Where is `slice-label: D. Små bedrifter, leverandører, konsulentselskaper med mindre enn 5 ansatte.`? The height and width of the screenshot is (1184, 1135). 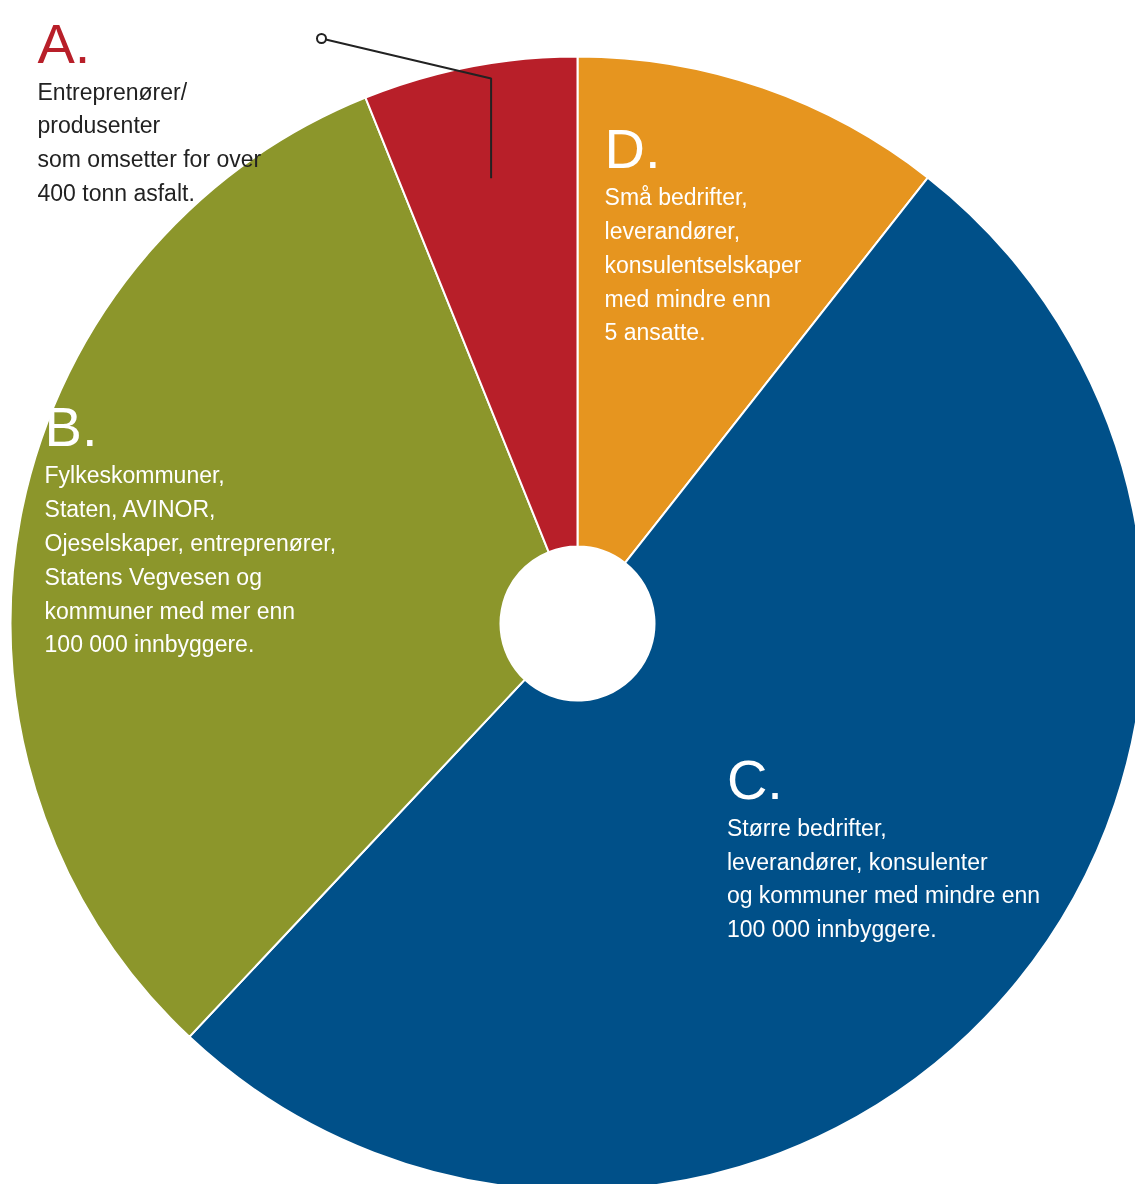 slice-label: D. Små bedrifter, leverandører, konsulentselskaper med mindre enn 5 ansatte. is located at coordinates (703, 231).